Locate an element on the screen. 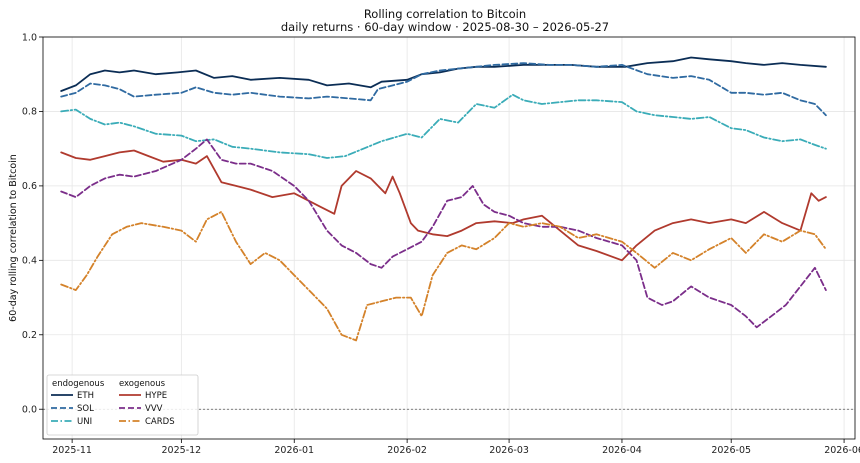 This screenshot has width=860, height=463. legend-box is located at coordinates (122, 405).